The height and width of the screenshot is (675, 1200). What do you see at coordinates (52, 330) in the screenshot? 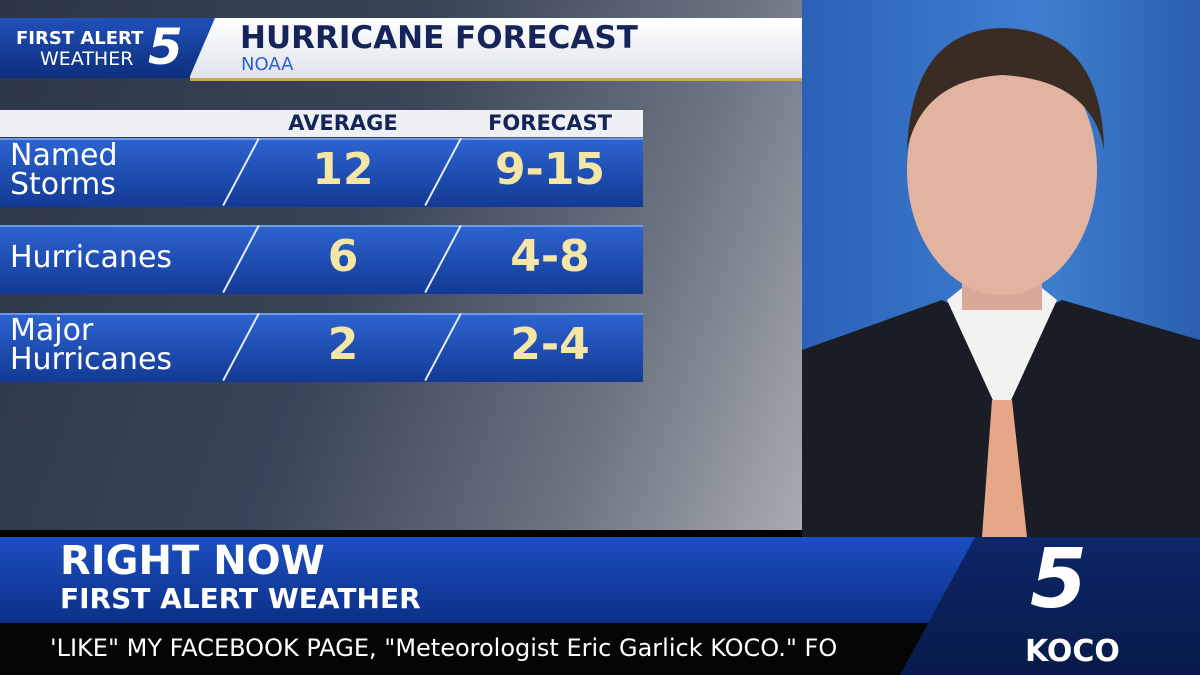
I see `row-label: Major` at bounding box center [52, 330].